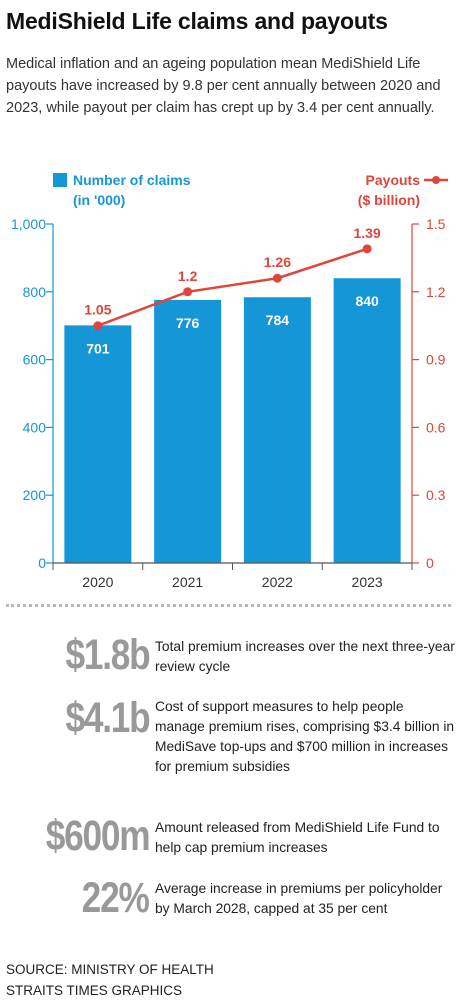  Describe the element at coordinates (107, 655) in the screenshot. I see `stat-value: $1.8b` at that location.